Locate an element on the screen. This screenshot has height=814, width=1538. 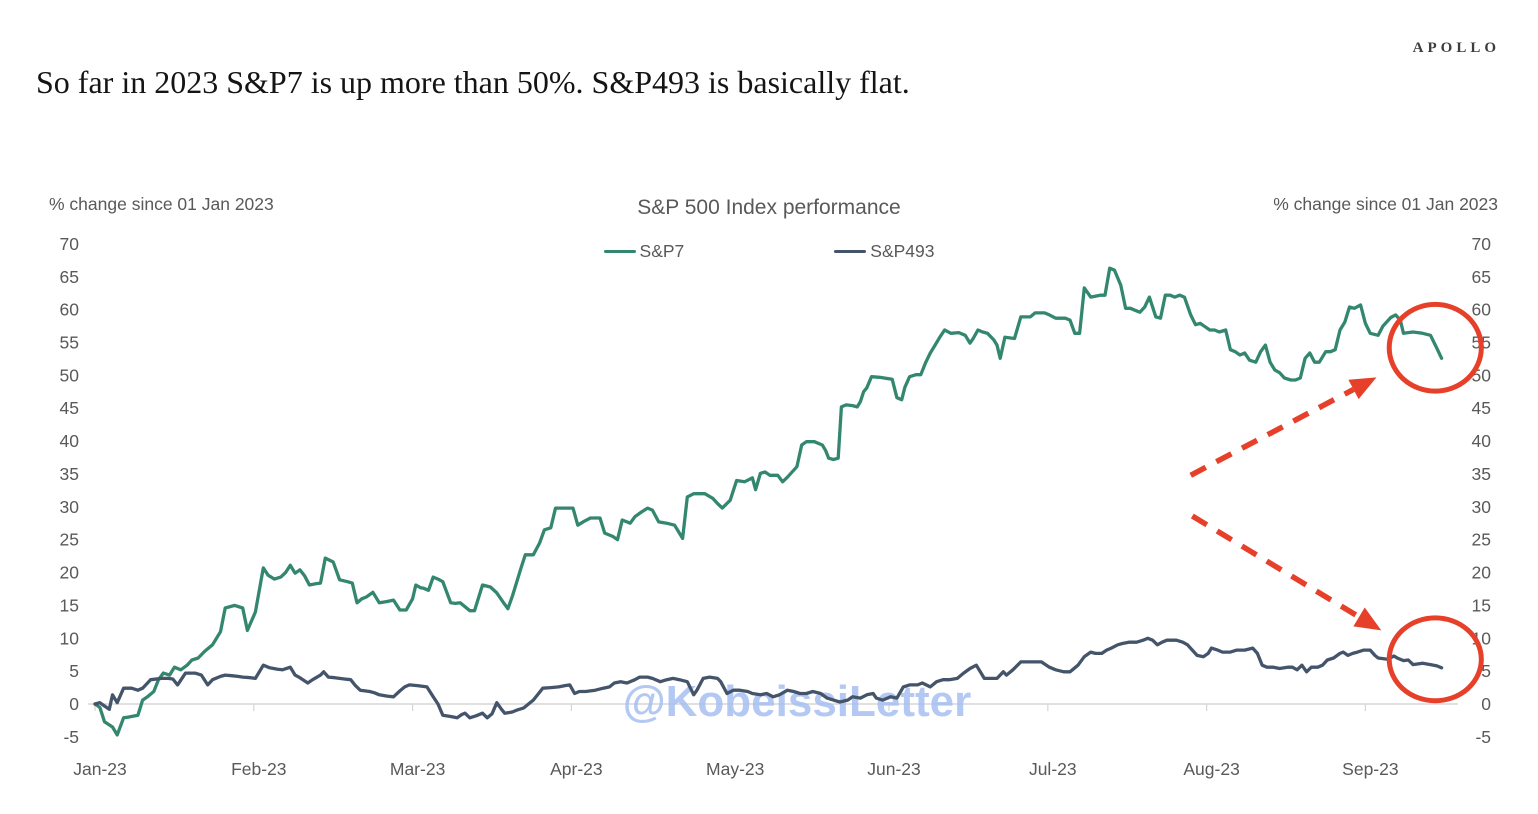
legend: S&P7 S&P493 is located at coordinates (769, 251).